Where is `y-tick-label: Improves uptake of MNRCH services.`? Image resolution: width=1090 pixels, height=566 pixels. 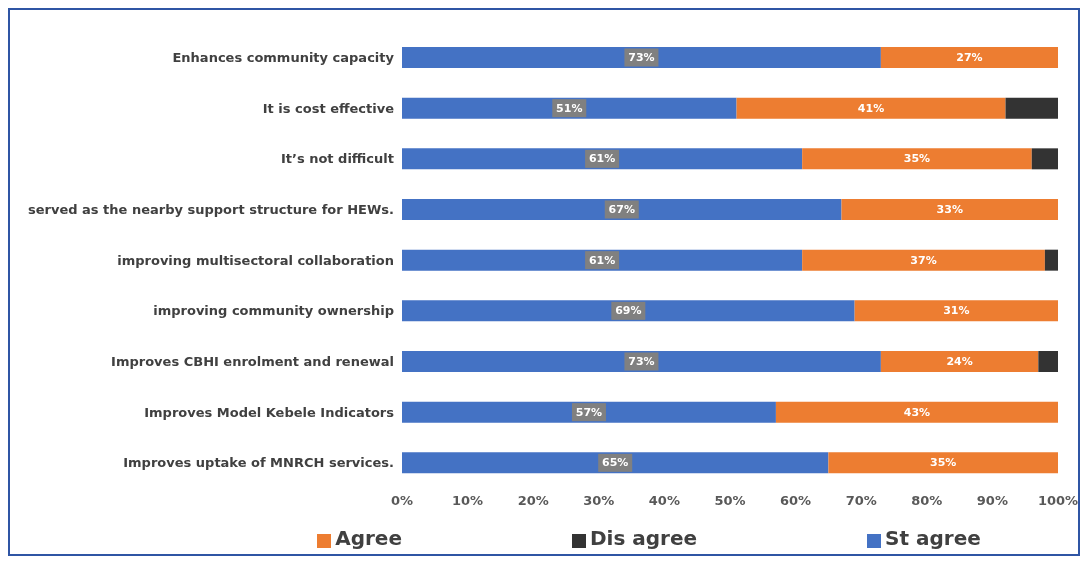
y-tick-label: Improves uptake of MNRCH services. is located at coordinates (258, 463).